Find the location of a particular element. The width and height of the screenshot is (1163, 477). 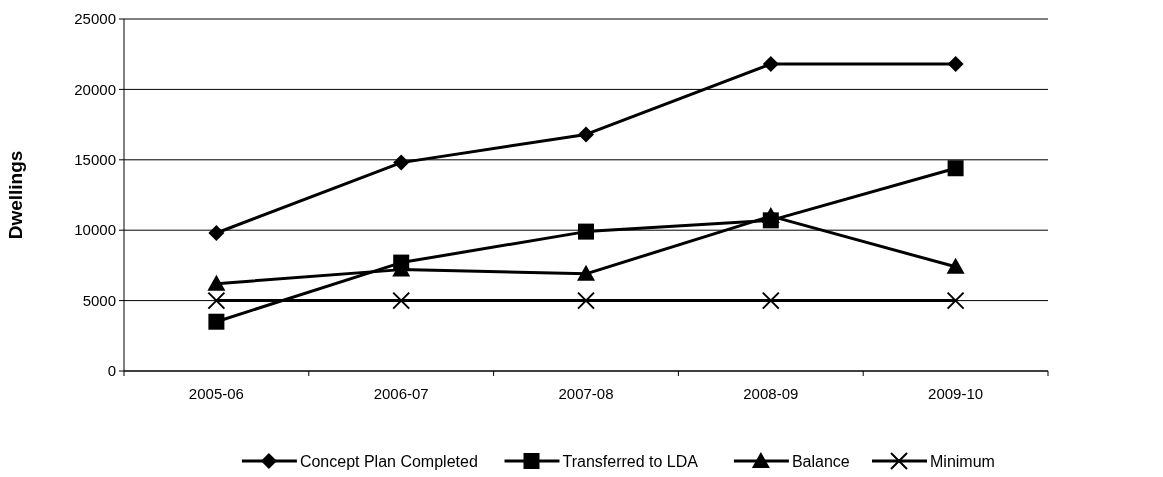

y-tick-label: 25000 is located at coordinates (95, 19).